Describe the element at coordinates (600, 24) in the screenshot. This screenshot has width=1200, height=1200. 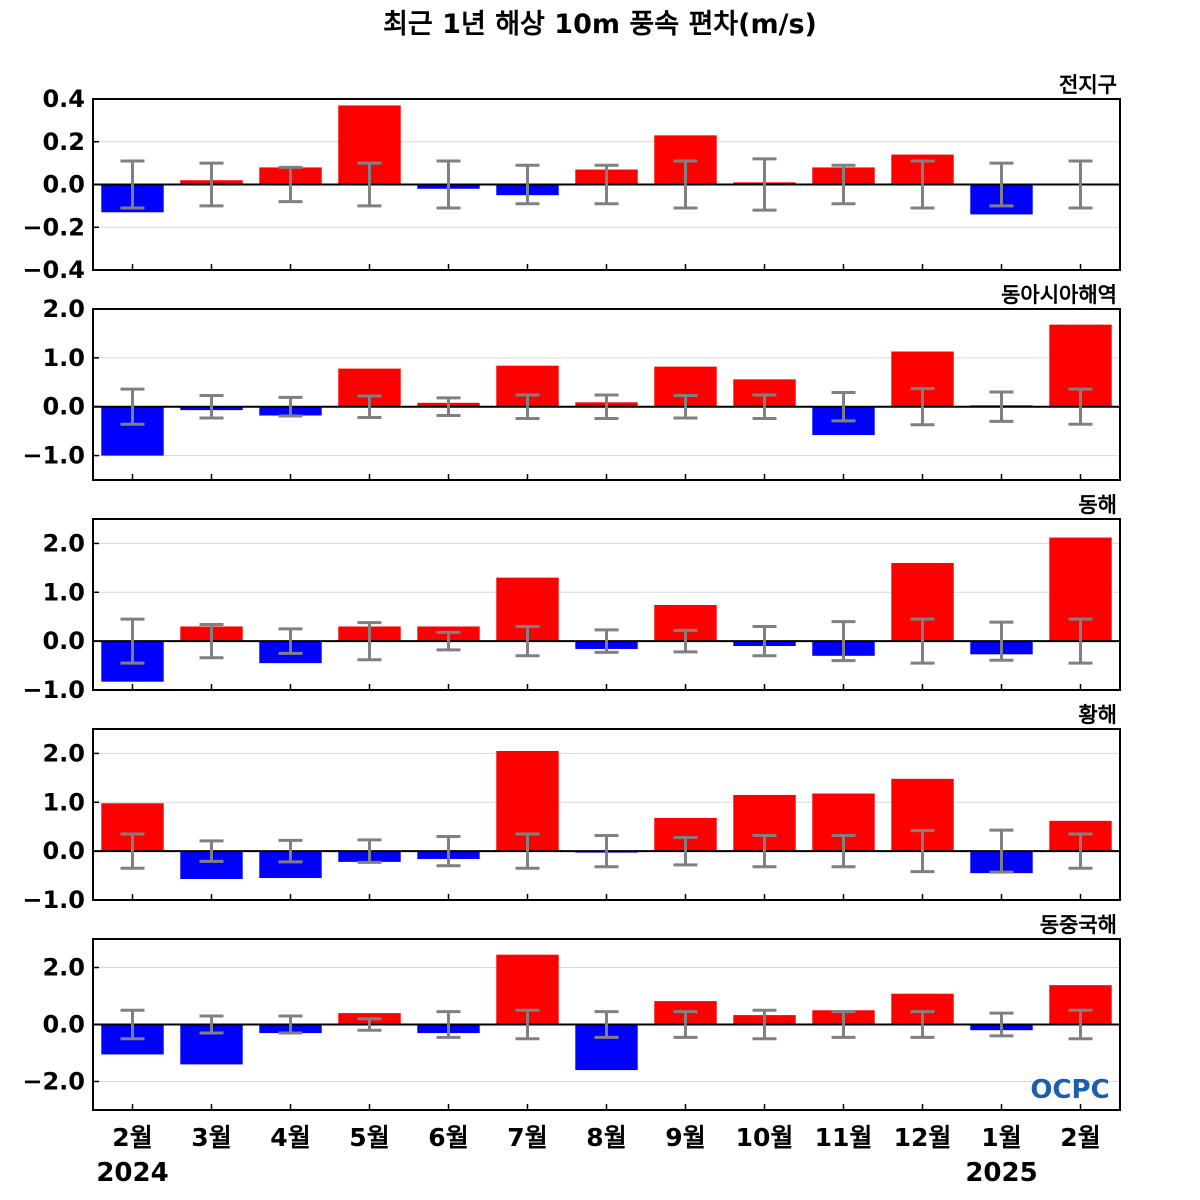
I see `chart-title: 최근 1년 해상 10m 풍속 편차(m/s)` at that location.